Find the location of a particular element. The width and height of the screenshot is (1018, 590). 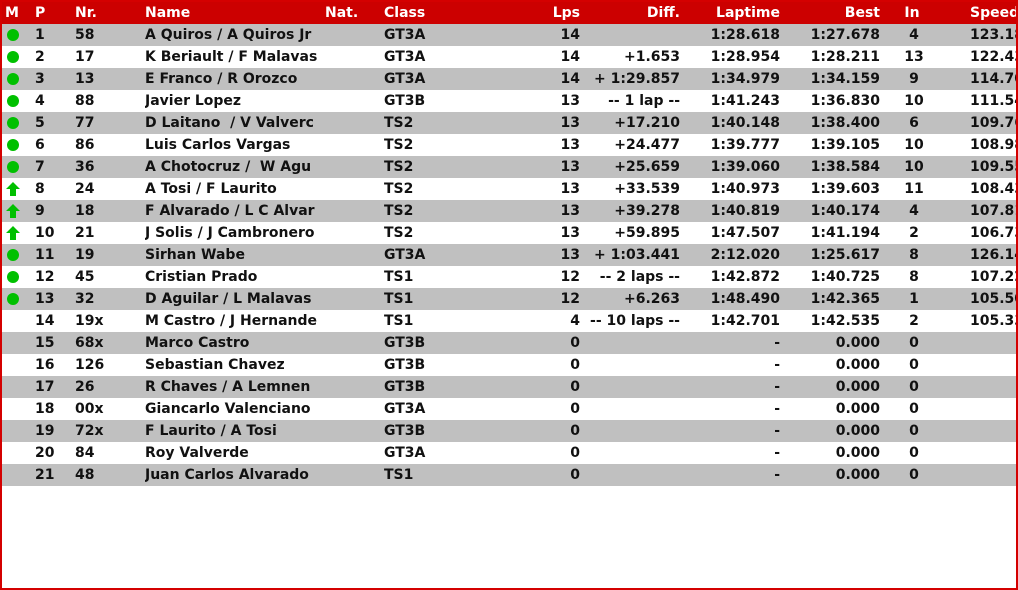

result-row: 17 26 R Chaves / A Lemnen GT3B 0 - 0.000 0 is located at coordinates (509, 387).